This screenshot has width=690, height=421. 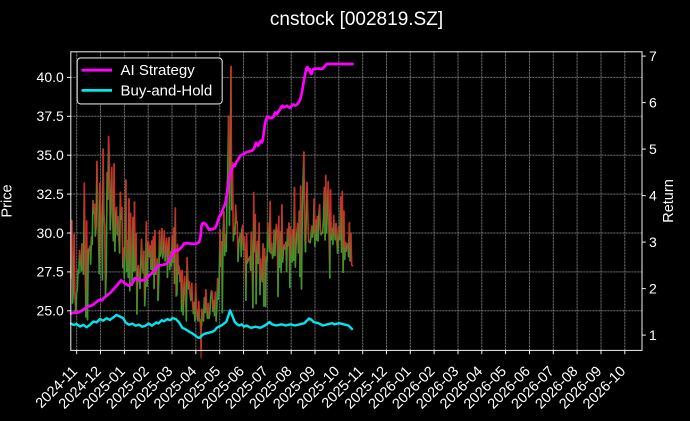 What do you see at coordinates (653, 102) in the screenshot?
I see `svg-text: 6` at bounding box center [653, 102].